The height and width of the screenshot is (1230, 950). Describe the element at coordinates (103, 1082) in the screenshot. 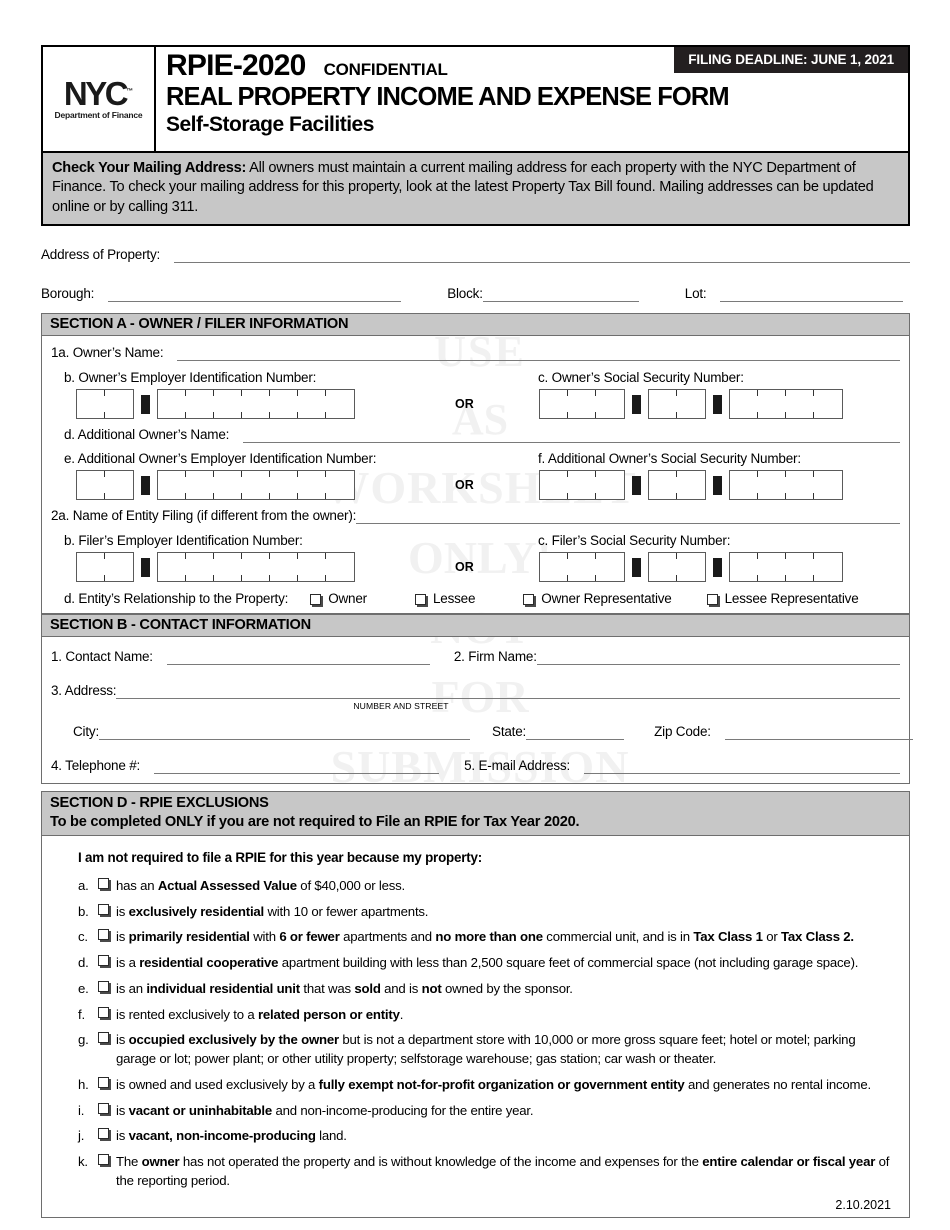

I see `checkbox-exclusion-h` at that location.